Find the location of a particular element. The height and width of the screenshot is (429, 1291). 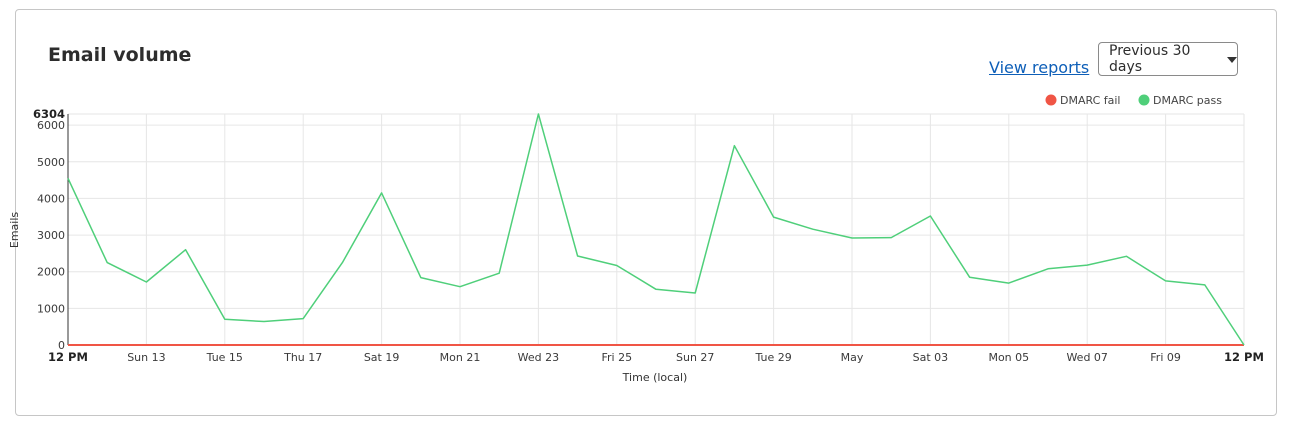

date-range-select: Previous 30 days is located at coordinates (1168, 59).